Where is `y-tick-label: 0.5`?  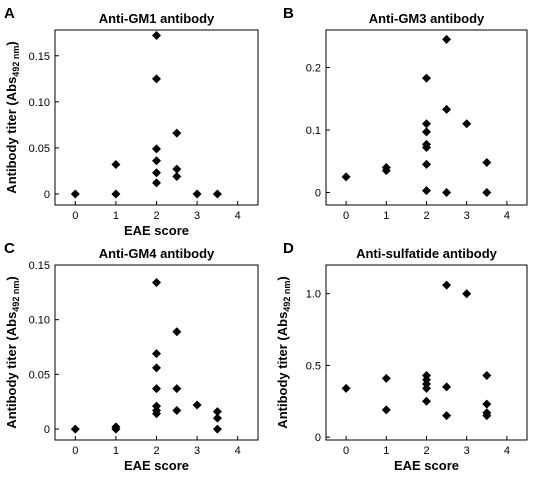 y-tick-label: 0.5 is located at coordinates (313, 366).